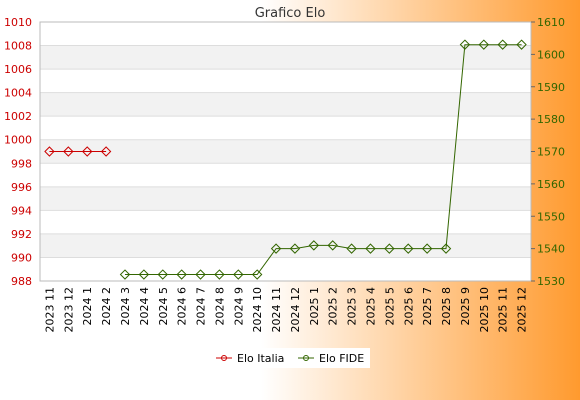 This screenshot has height=400, width=580. Describe the element at coordinates (87, 306) in the screenshot. I see `x-tick-label: 2024 1` at that location.